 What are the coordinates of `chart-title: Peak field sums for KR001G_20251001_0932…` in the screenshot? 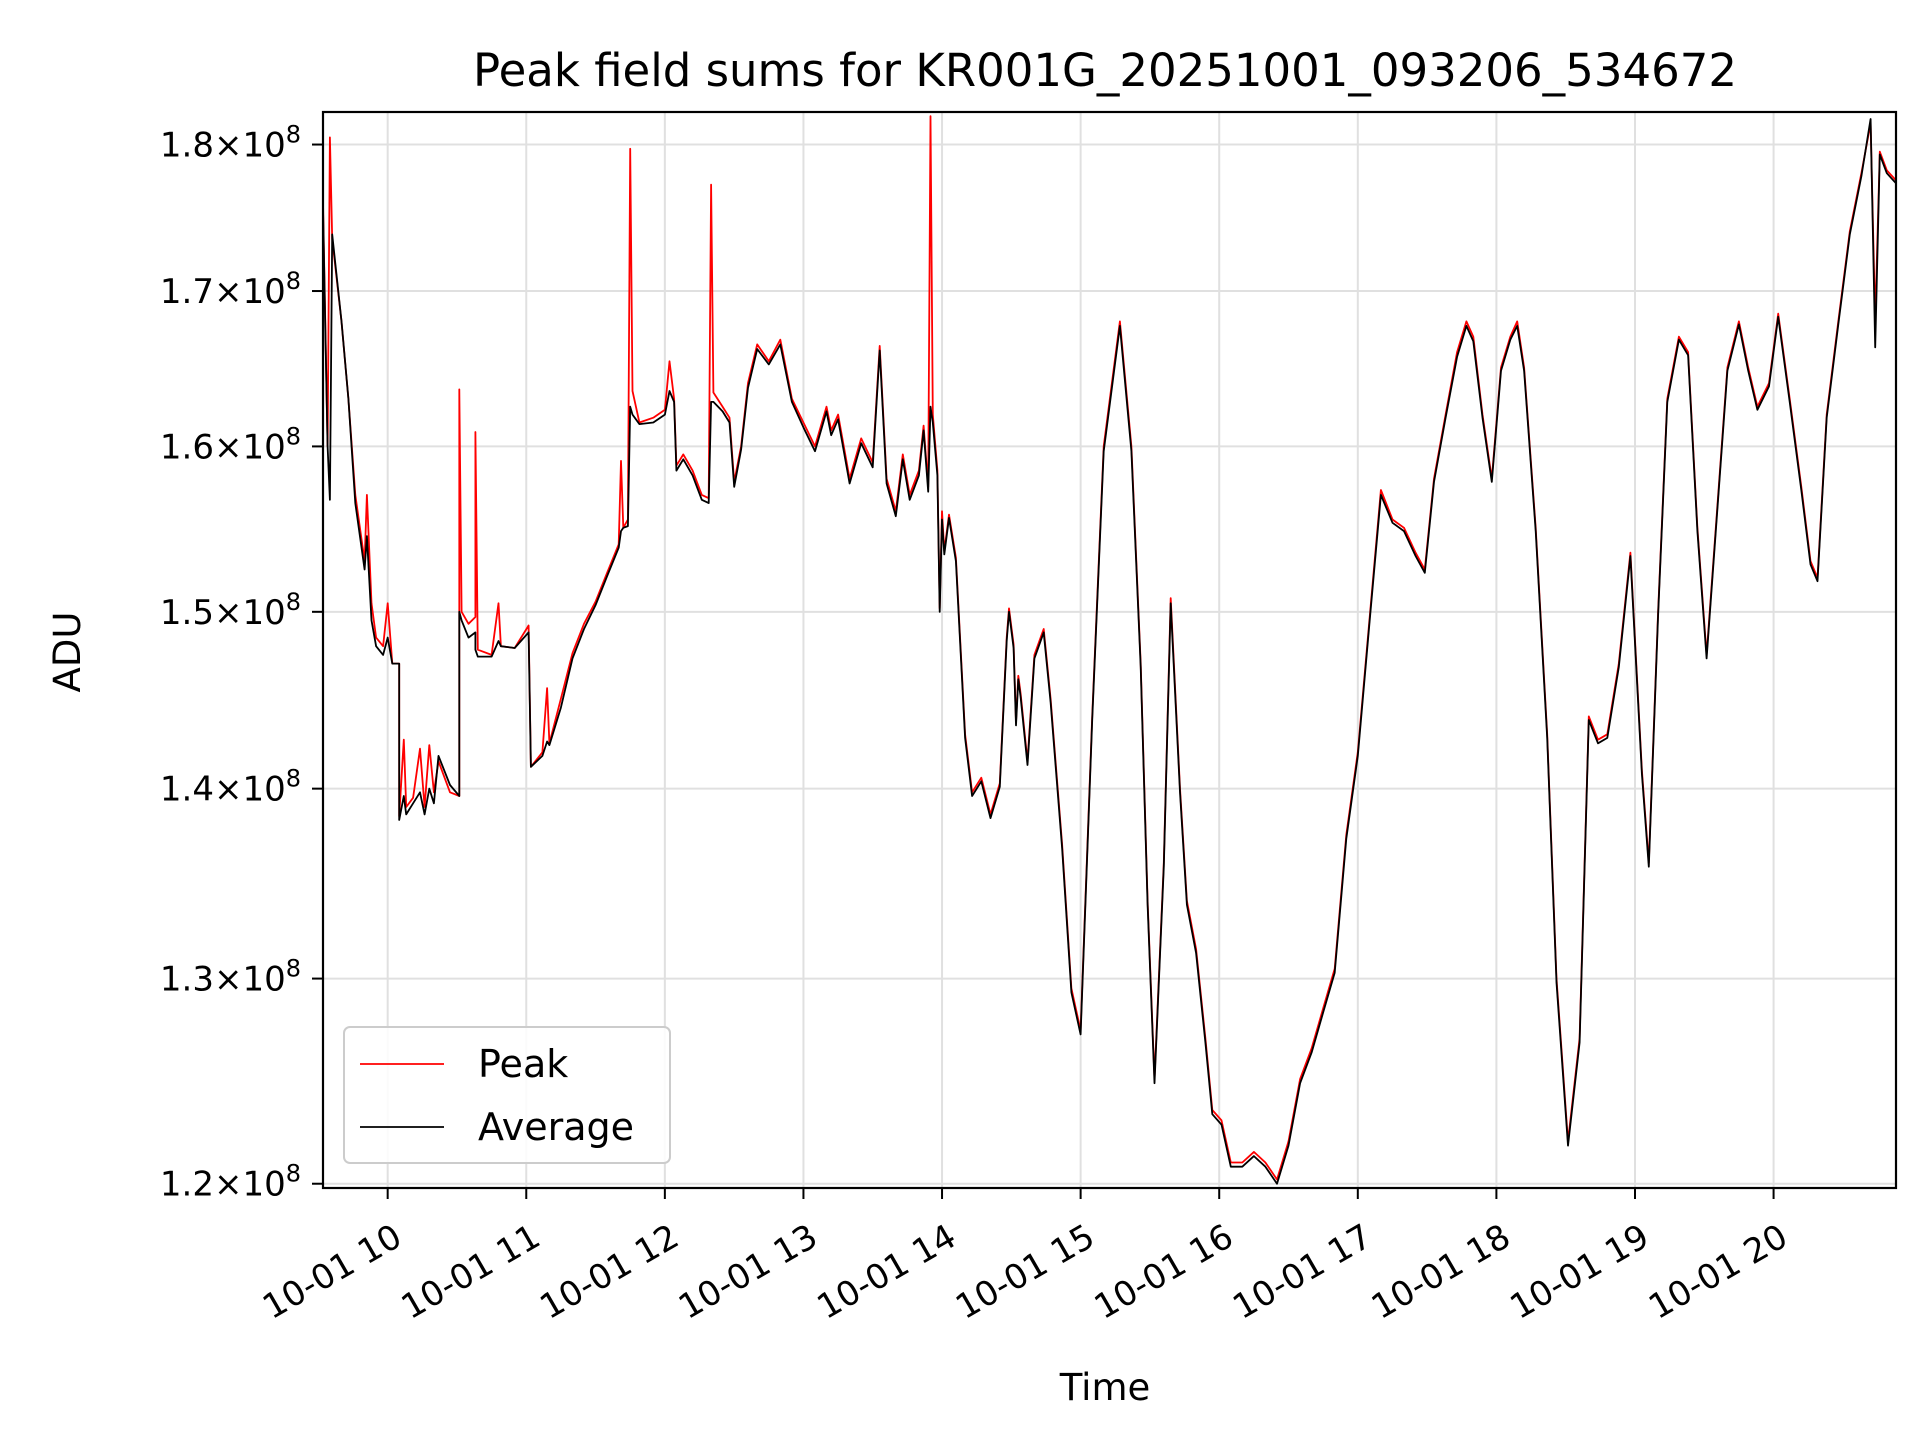 It's located at (1105, 70).